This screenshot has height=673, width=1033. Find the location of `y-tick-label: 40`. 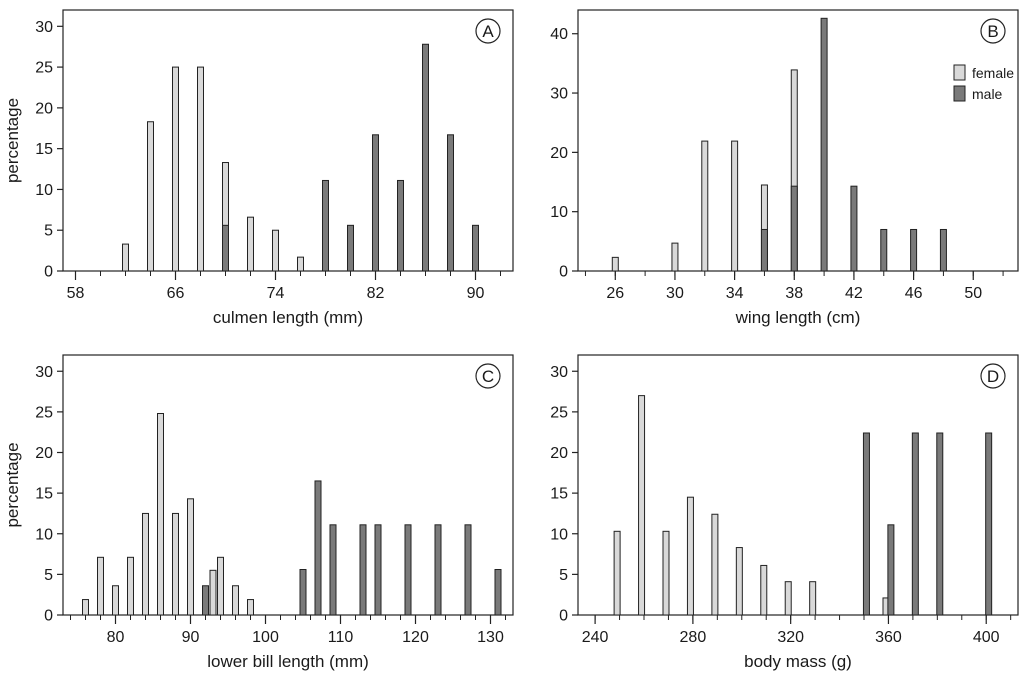

y-tick-label: 40 is located at coordinates (559, 34).